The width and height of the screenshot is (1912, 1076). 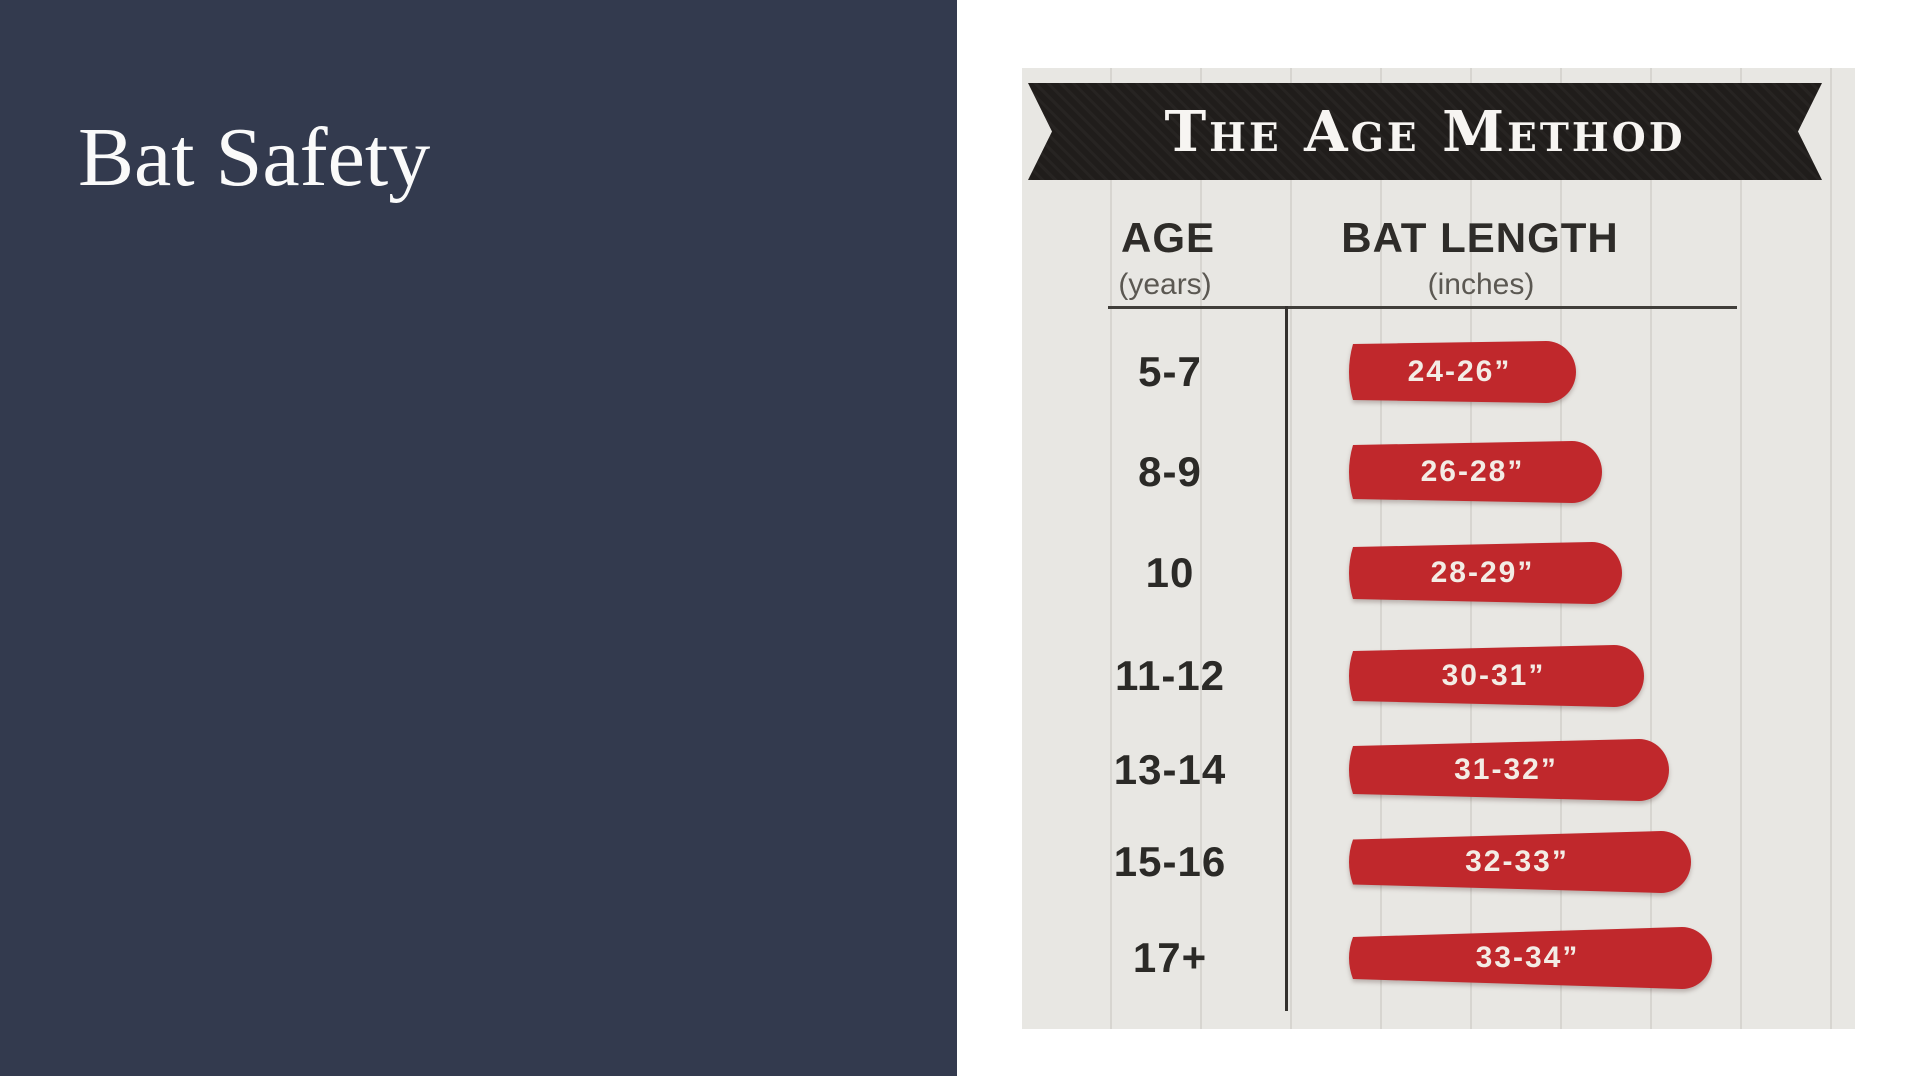 I want to click on table-row: 17+ 33-34”, so click(x=1438, y=958).